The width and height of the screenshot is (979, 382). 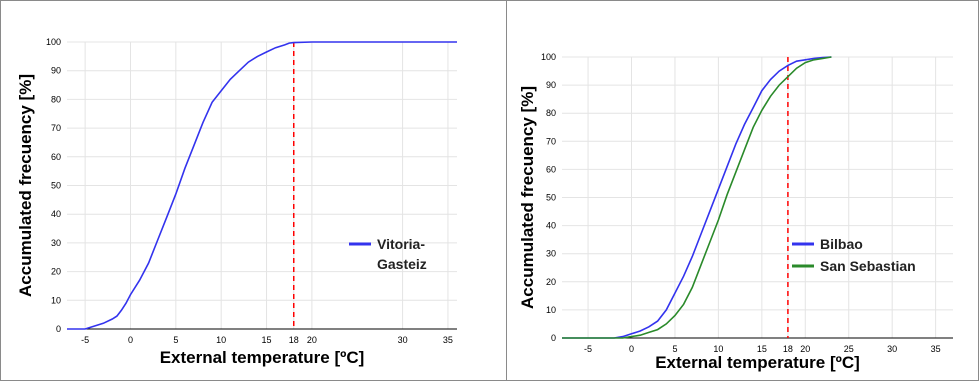 I want to click on legend-label-bilbao: Bilbao, so click(x=841, y=244).